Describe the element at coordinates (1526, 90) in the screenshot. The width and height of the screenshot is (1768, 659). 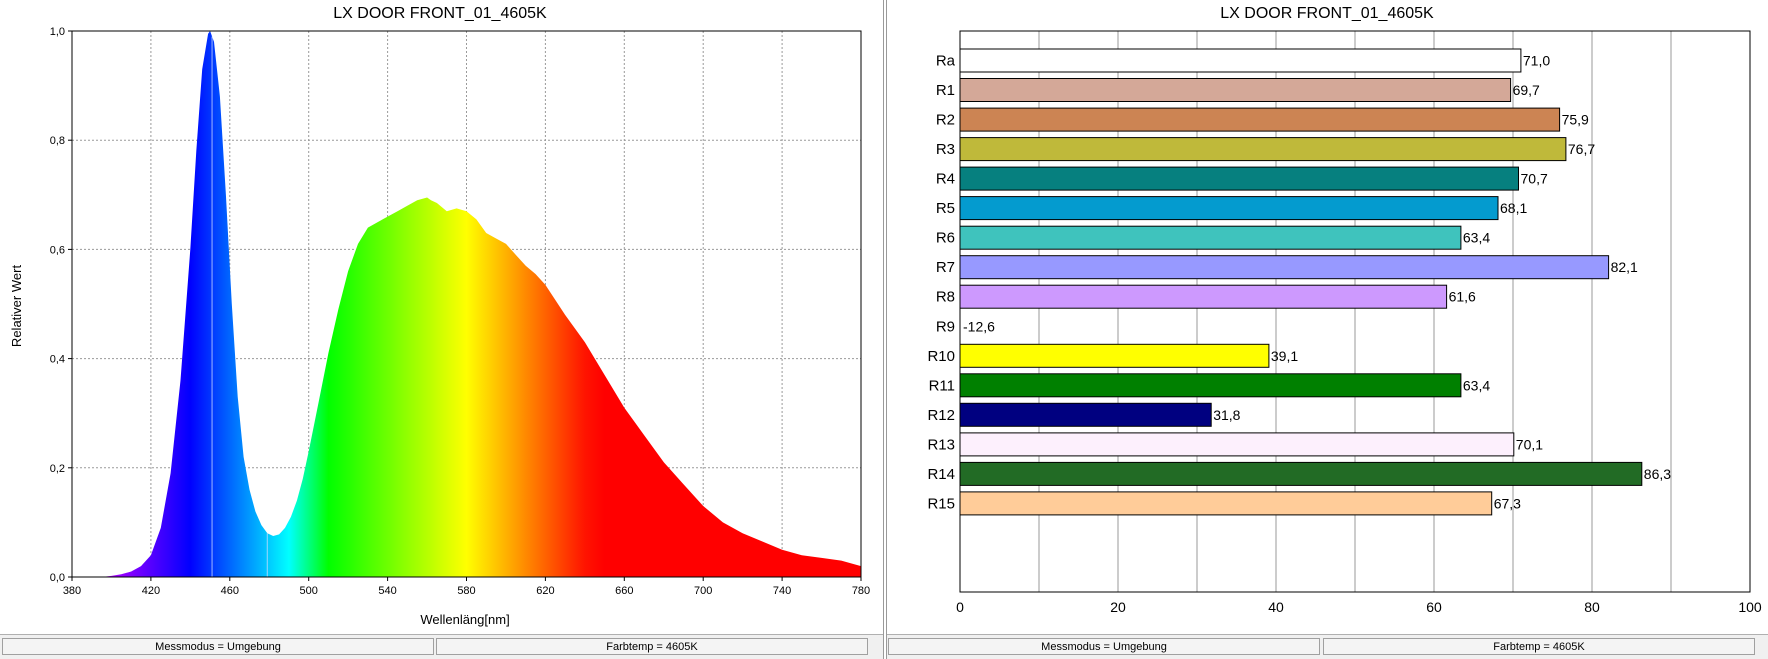
I see `value-label: 69,7` at that location.